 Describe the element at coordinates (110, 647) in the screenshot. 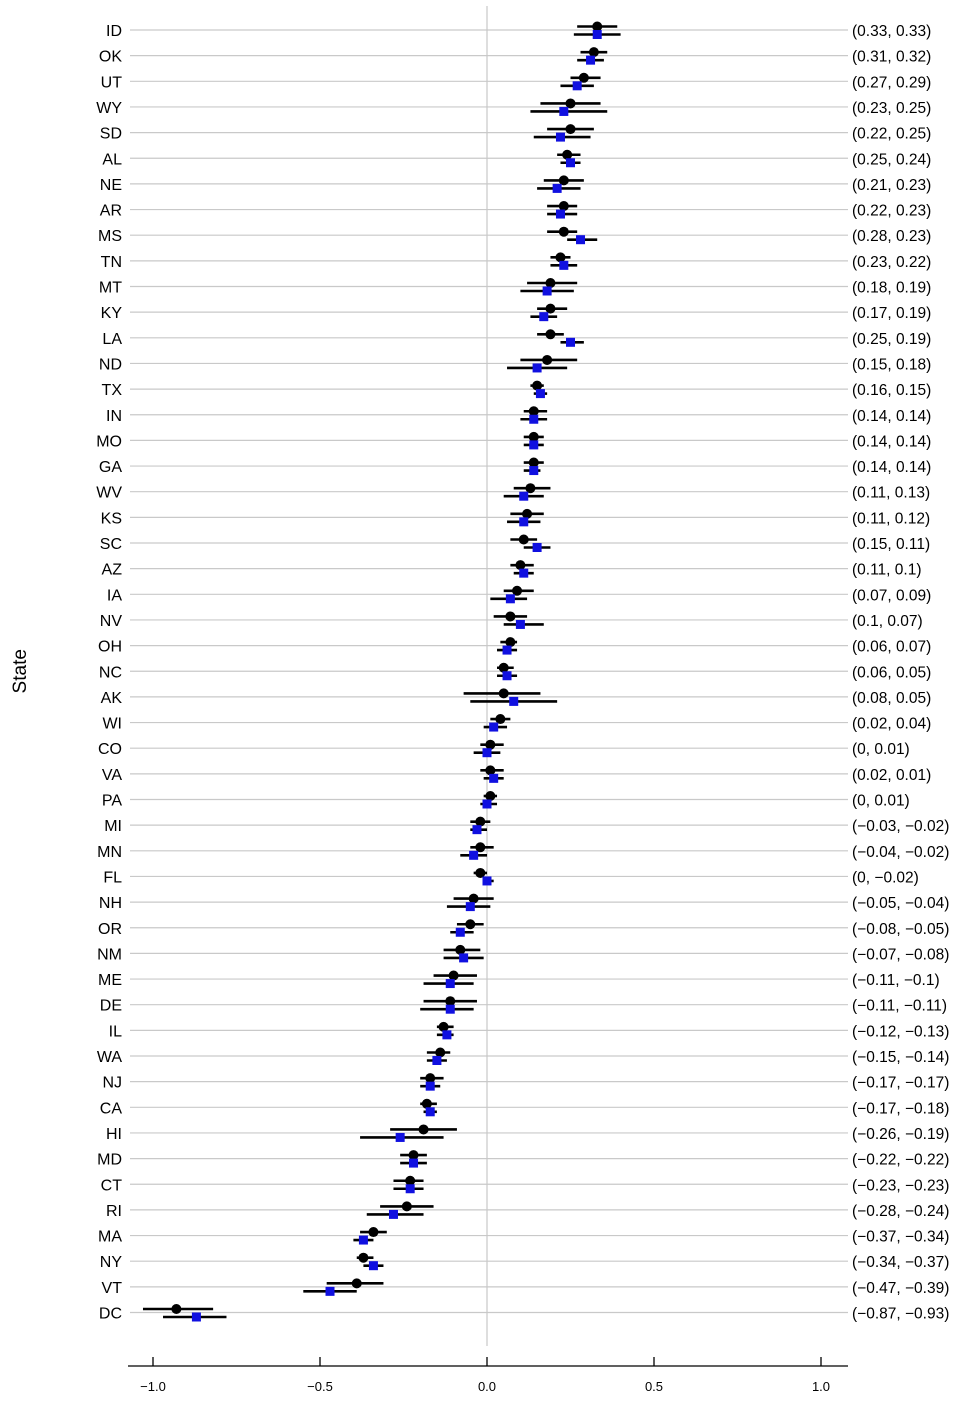

I see `state-label-oh: OH` at that location.